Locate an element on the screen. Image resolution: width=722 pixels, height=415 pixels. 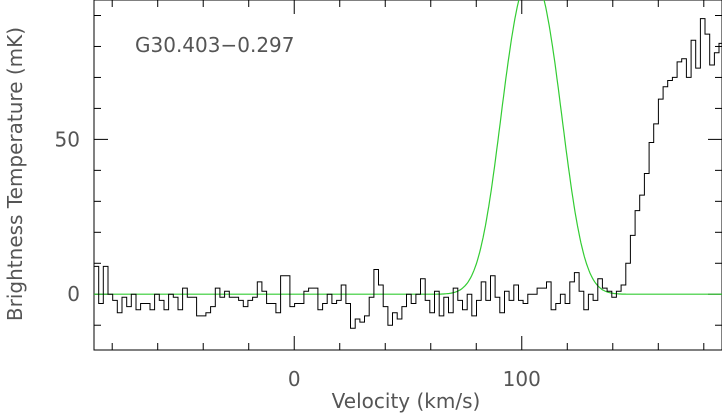
y-tick-label: 50 is located at coordinates (67, 139).